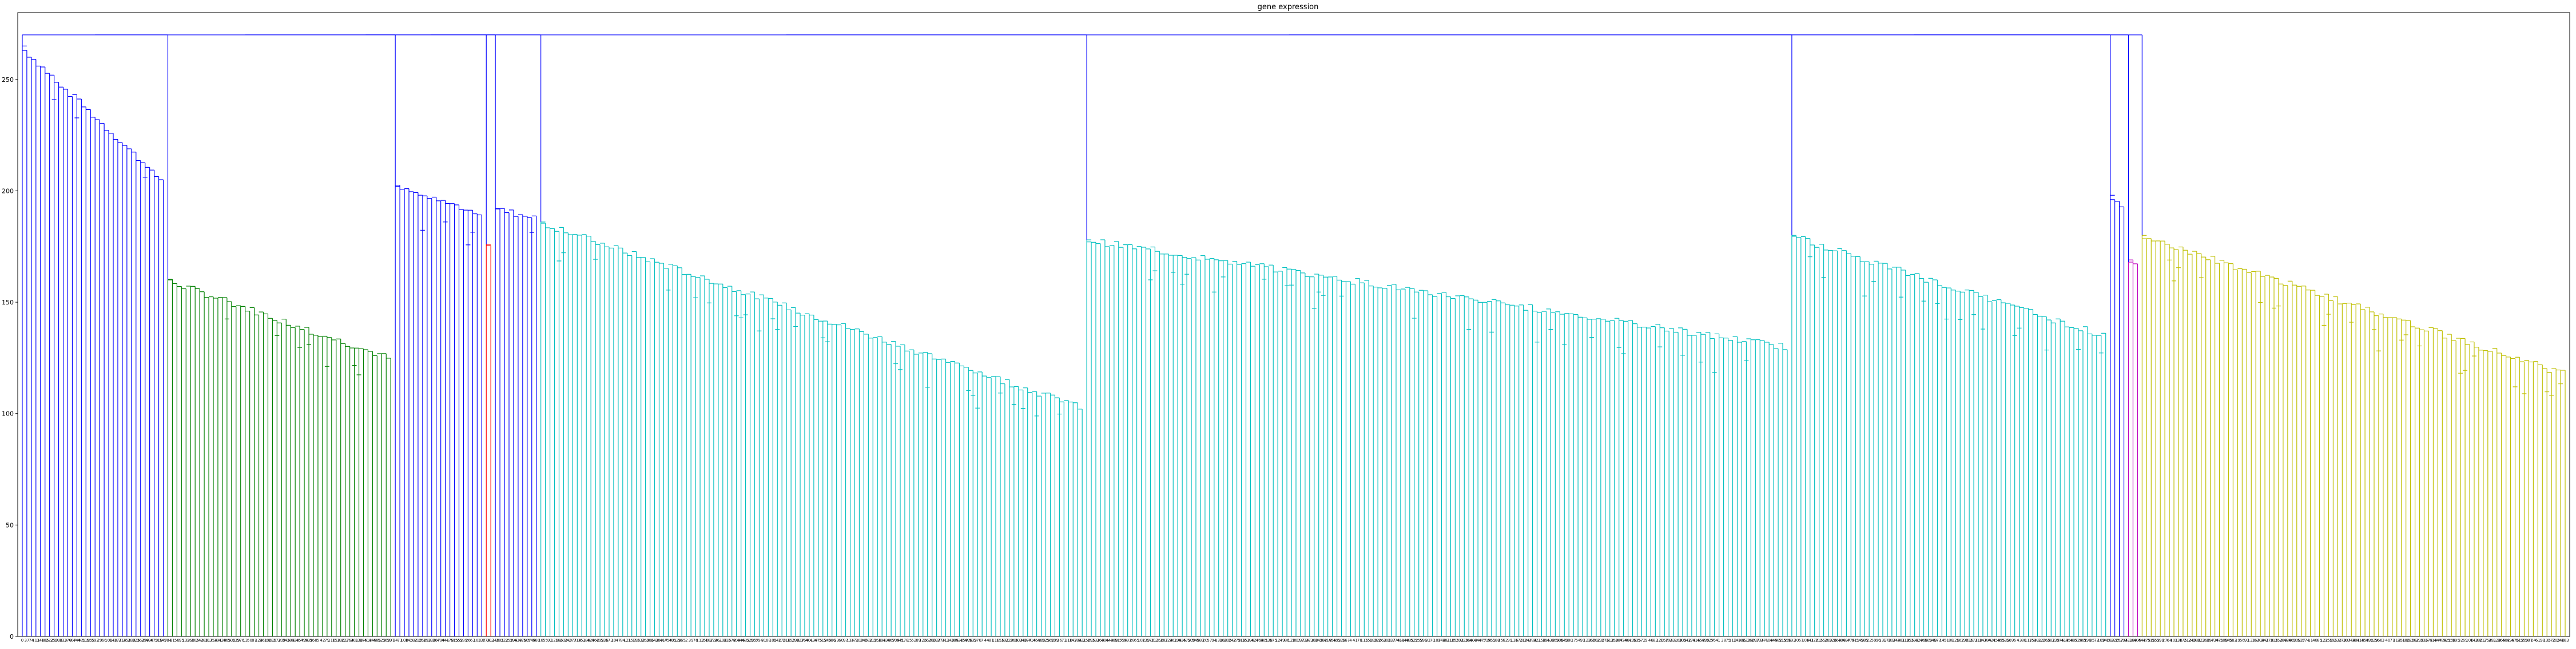 Image resolution: width=2576 pixels, height=649 pixels. What do you see at coordinates (969, 641) in the screenshot?
I see `leaf-label: 496` at bounding box center [969, 641].